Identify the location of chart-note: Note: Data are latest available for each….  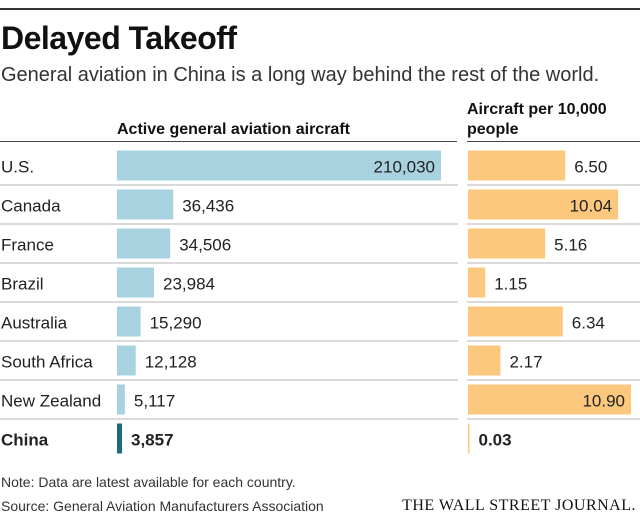
(148, 482).